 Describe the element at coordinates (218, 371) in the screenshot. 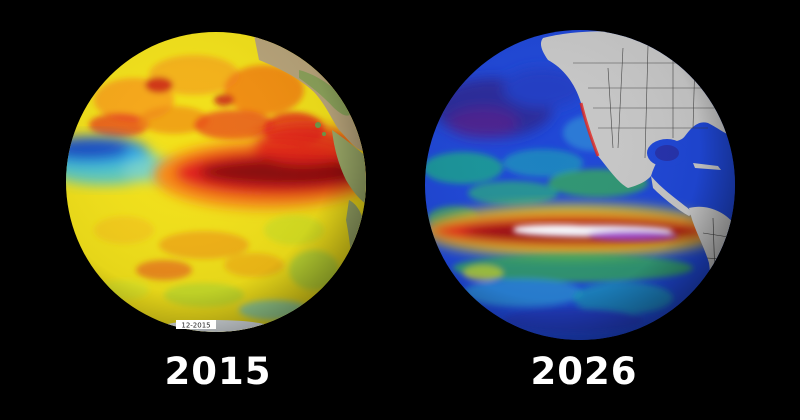

I see `year-label-2015: 2015` at that location.